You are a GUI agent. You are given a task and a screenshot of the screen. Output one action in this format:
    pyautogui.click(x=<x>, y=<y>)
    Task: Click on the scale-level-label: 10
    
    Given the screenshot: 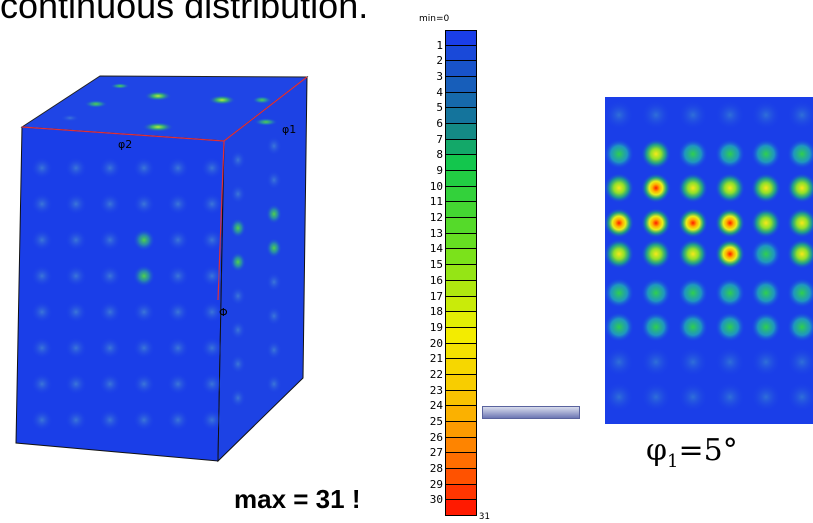 What is the action you would take?
    pyautogui.click(x=436, y=186)
    